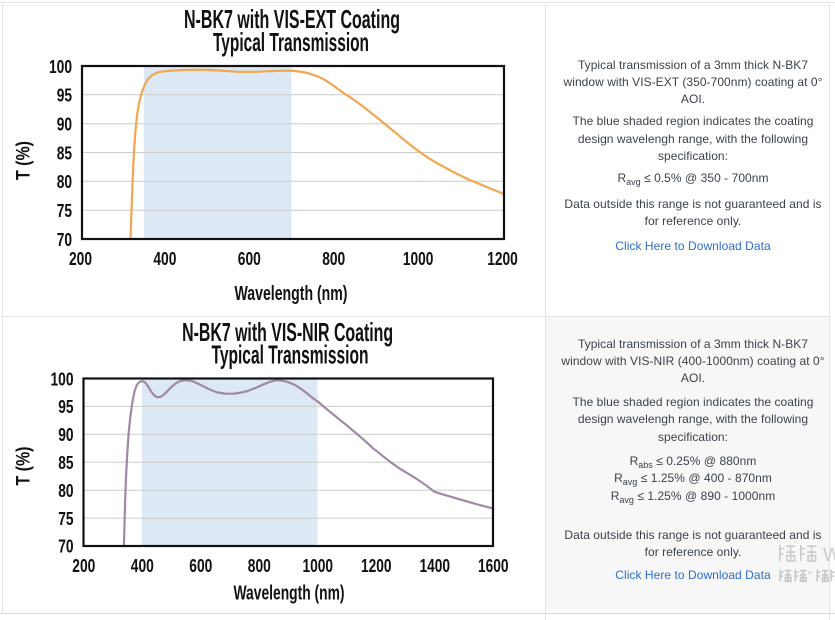  What do you see at coordinates (435, 565) in the screenshot?
I see `svg-text: 1400` at bounding box center [435, 565].